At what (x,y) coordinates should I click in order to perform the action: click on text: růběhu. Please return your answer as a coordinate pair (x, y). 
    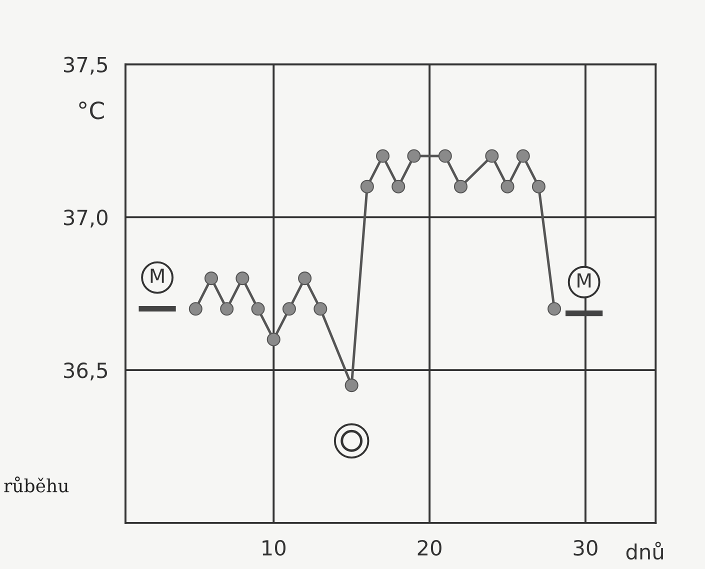
    Looking at the image, I should click on (36, 484).